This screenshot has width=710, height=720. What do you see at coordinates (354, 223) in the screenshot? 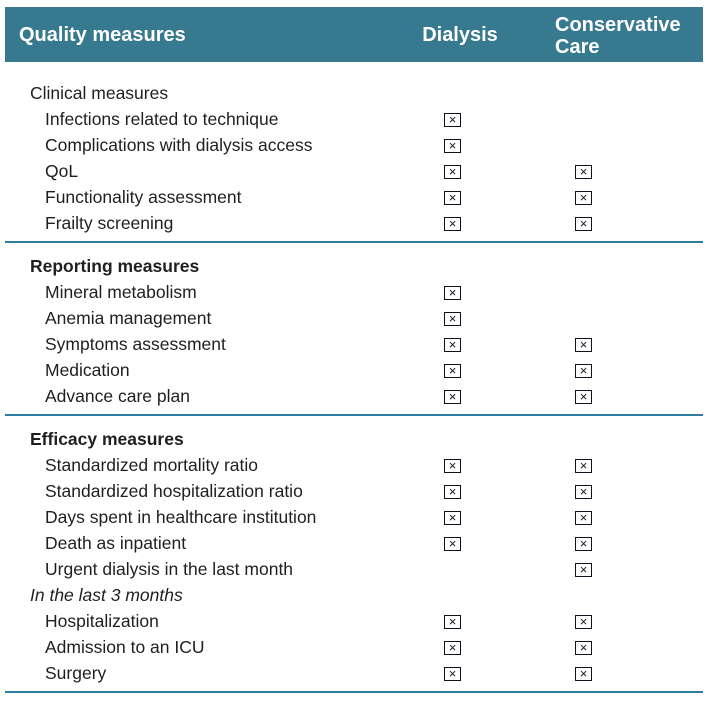
I see `measure-row: Frailty screening × ×` at bounding box center [354, 223].